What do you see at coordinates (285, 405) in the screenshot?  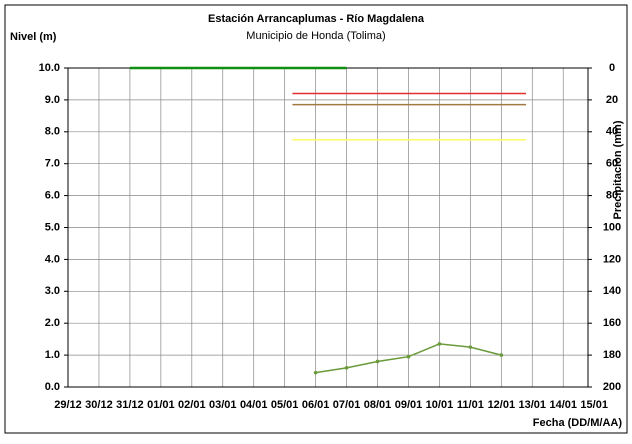 I see `x-tick-label: 05/01` at bounding box center [285, 405].